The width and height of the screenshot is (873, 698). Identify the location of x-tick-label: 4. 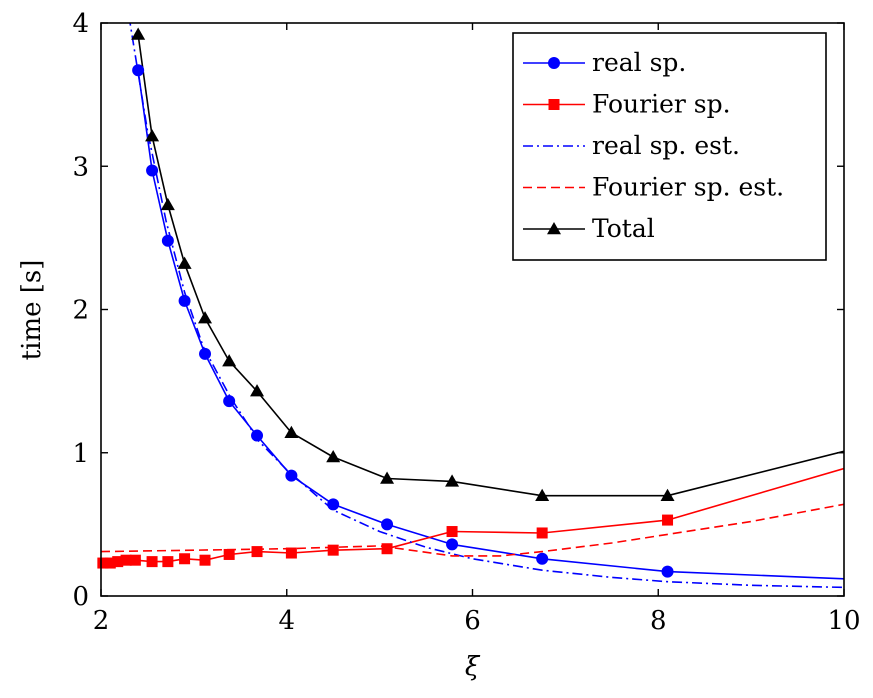
(286, 621).